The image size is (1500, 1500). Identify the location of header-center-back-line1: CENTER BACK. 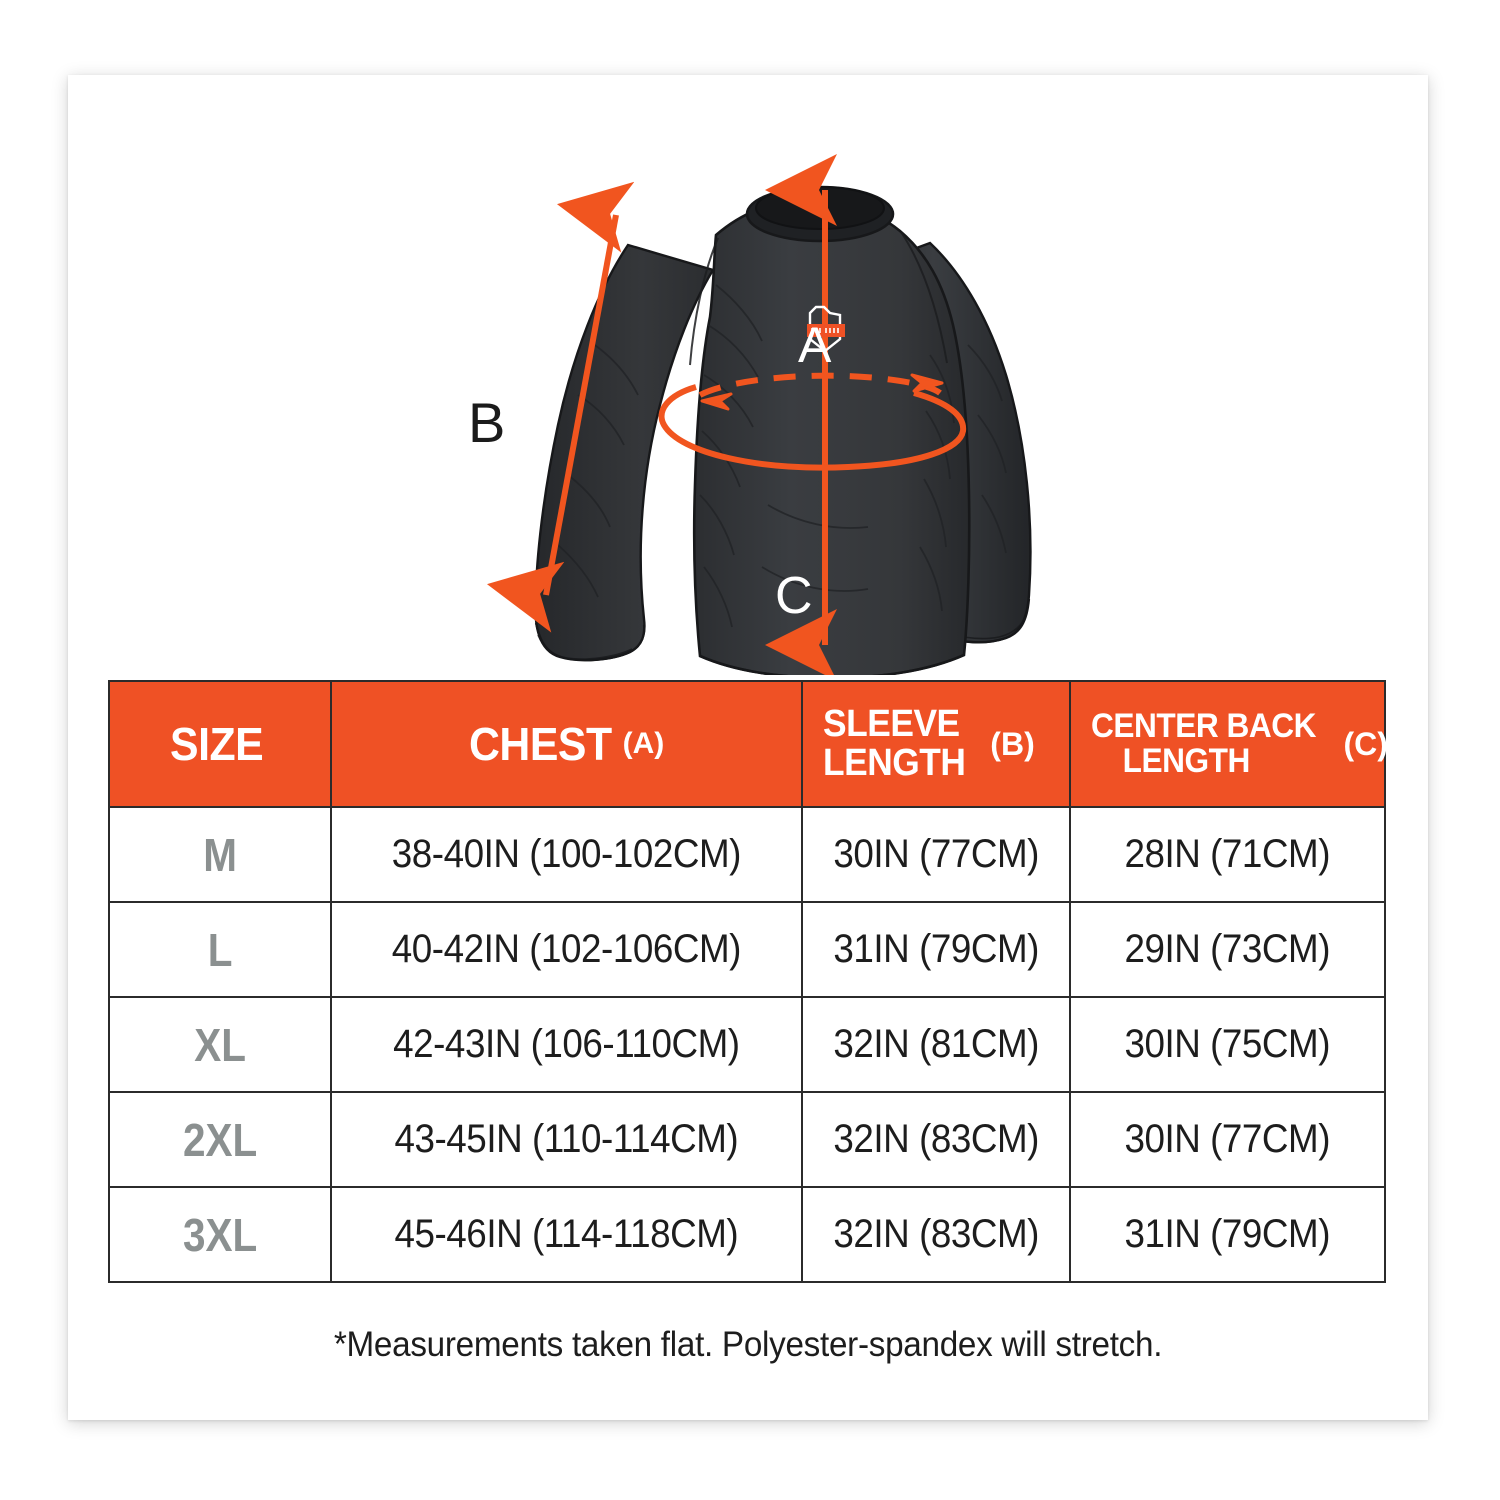
(1204, 726).